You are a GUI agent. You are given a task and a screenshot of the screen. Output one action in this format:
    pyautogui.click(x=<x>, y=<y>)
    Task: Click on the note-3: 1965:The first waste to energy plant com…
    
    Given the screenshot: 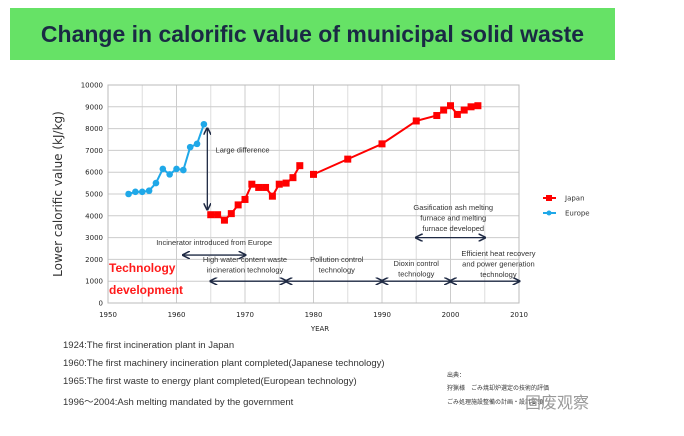 What is the action you would take?
    pyautogui.click(x=210, y=381)
    